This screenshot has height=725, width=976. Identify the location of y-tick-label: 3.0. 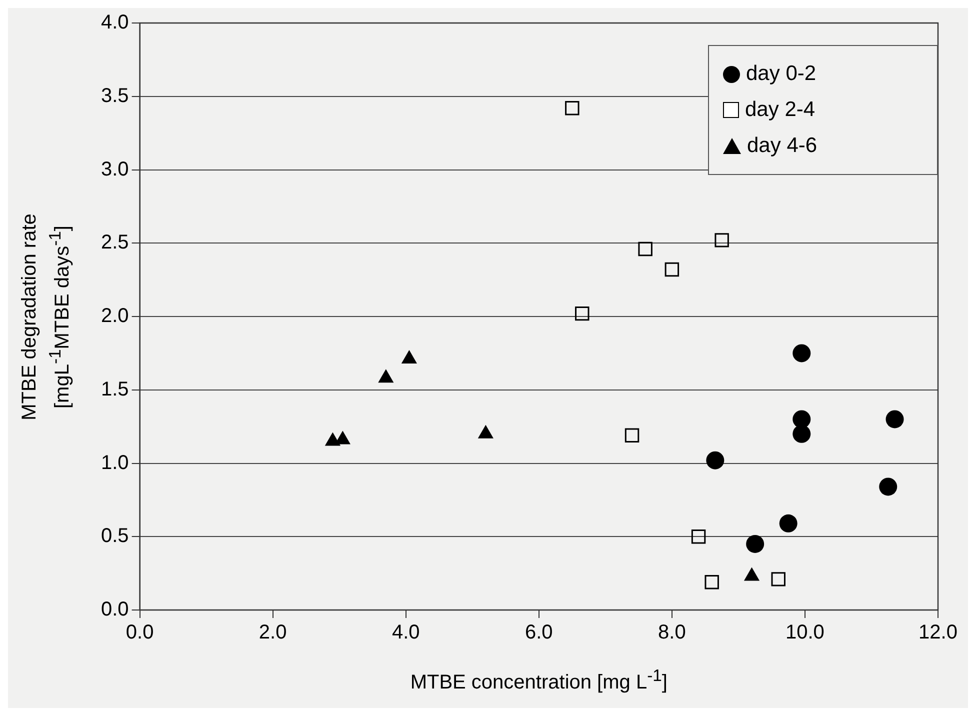
(114, 169).